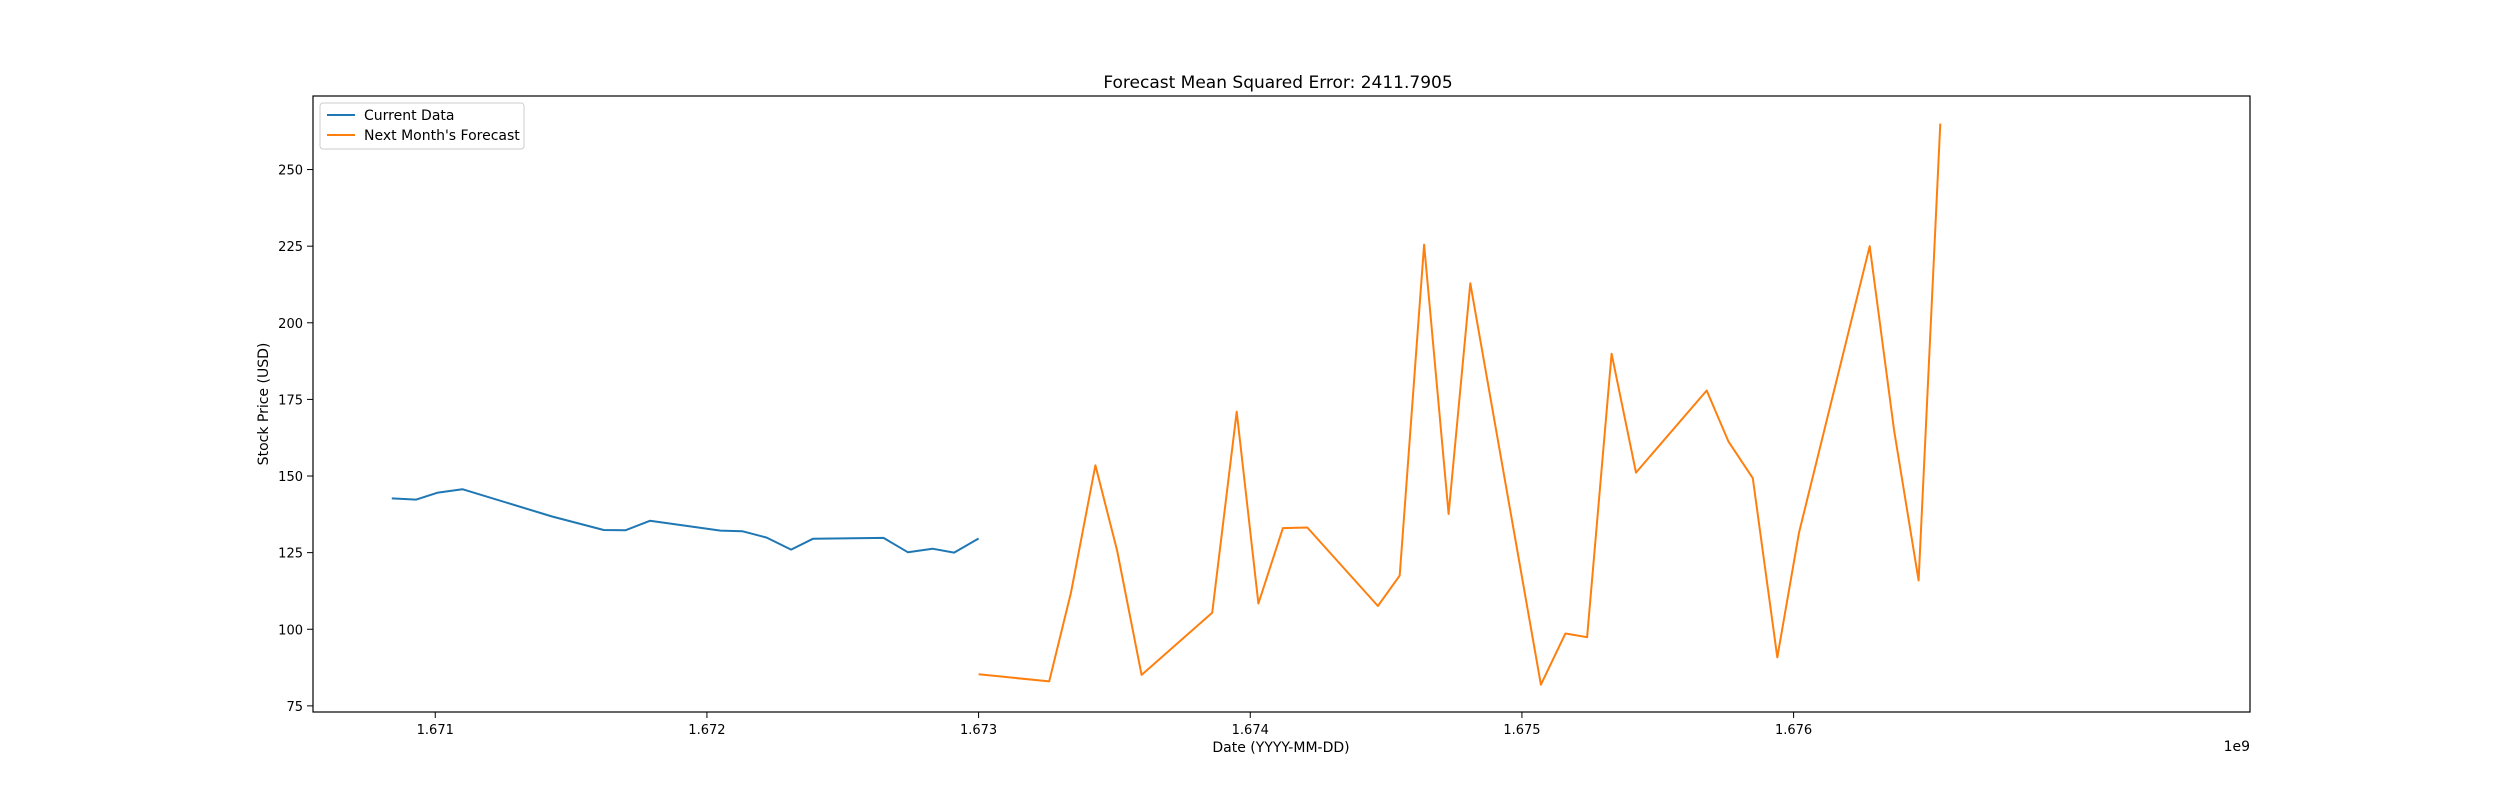 The height and width of the screenshot is (800, 2500). Describe the element at coordinates (706, 730) in the screenshot. I see `x-tick-label: 1.672` at that location.